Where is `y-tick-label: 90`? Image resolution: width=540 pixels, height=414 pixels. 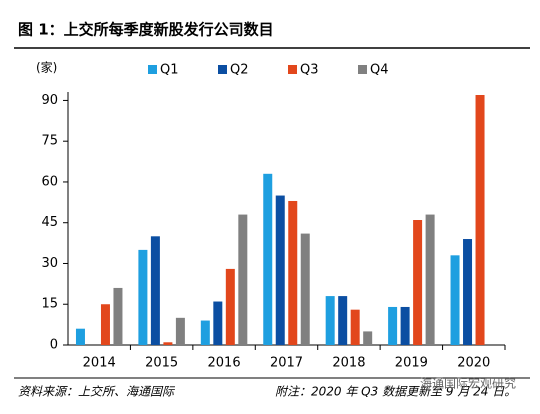
y-tick-label: 90 is located at coordinates (49, 100).